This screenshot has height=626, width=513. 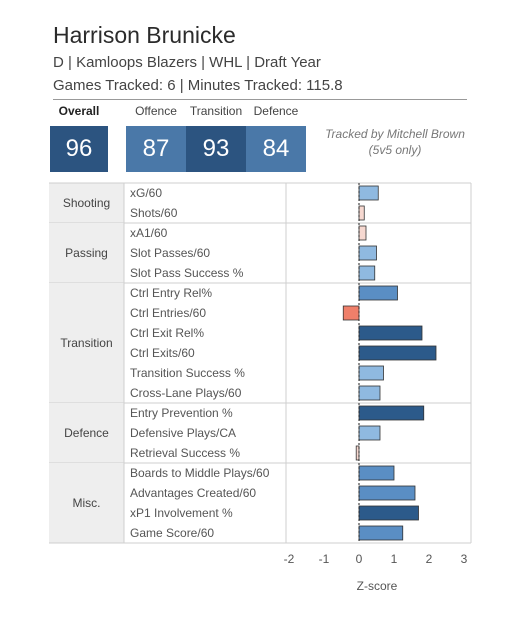 I want to click on category-label: Transition, so click(x=86, y=343).